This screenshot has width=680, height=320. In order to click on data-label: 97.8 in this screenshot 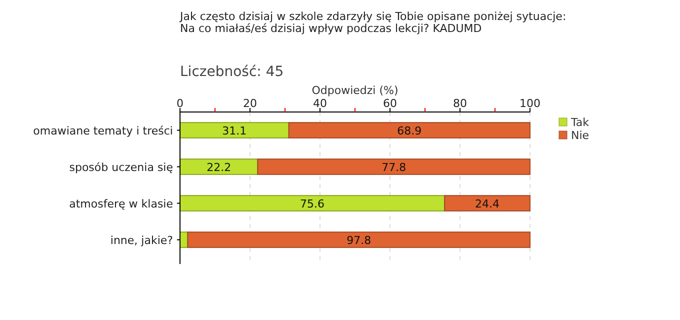, I will do `click(359, 240)`.